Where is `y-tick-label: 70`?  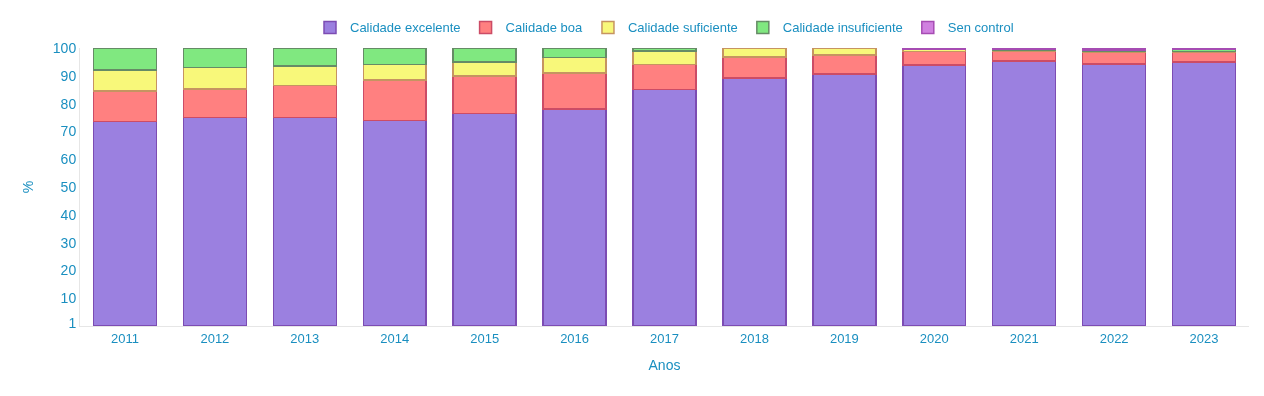 y-tick-label: 70 is located at coordinates (68, 131).